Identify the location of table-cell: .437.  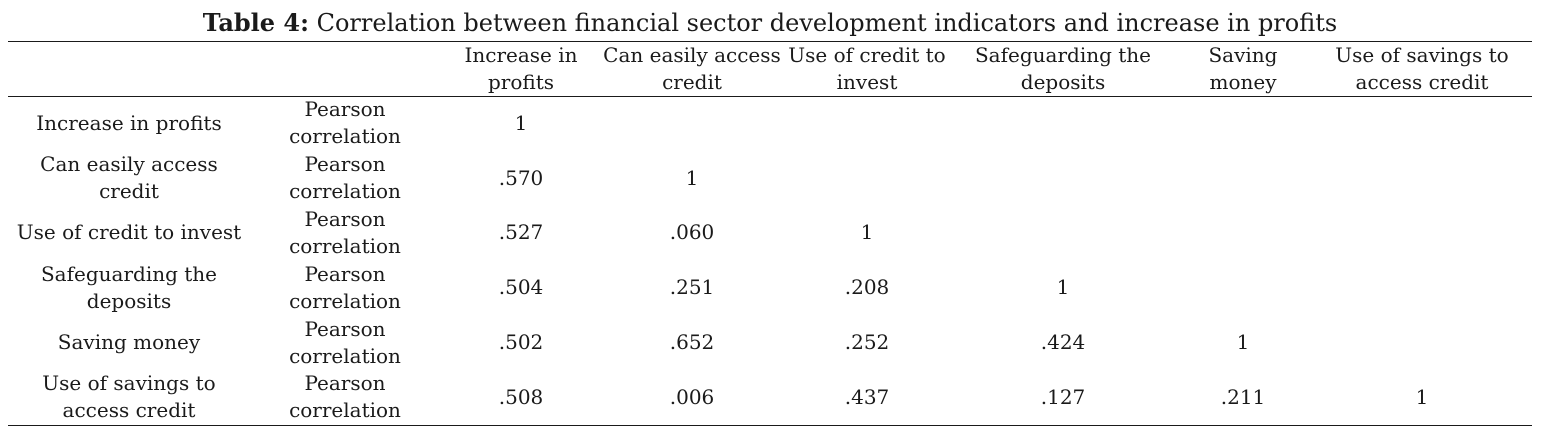
(867, 396).